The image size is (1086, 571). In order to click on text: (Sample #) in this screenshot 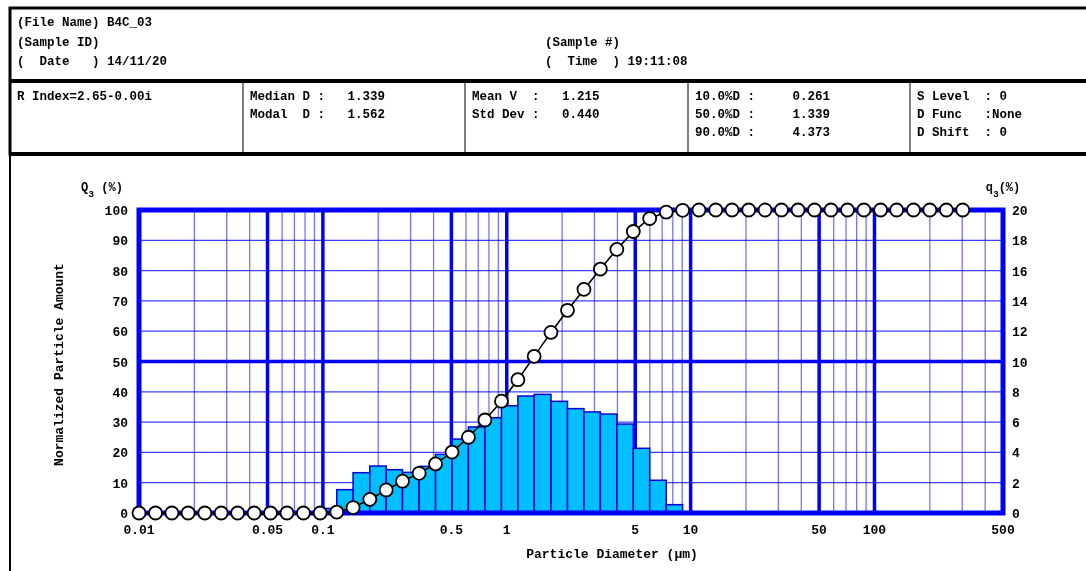, I will do `click(583, 43)`.